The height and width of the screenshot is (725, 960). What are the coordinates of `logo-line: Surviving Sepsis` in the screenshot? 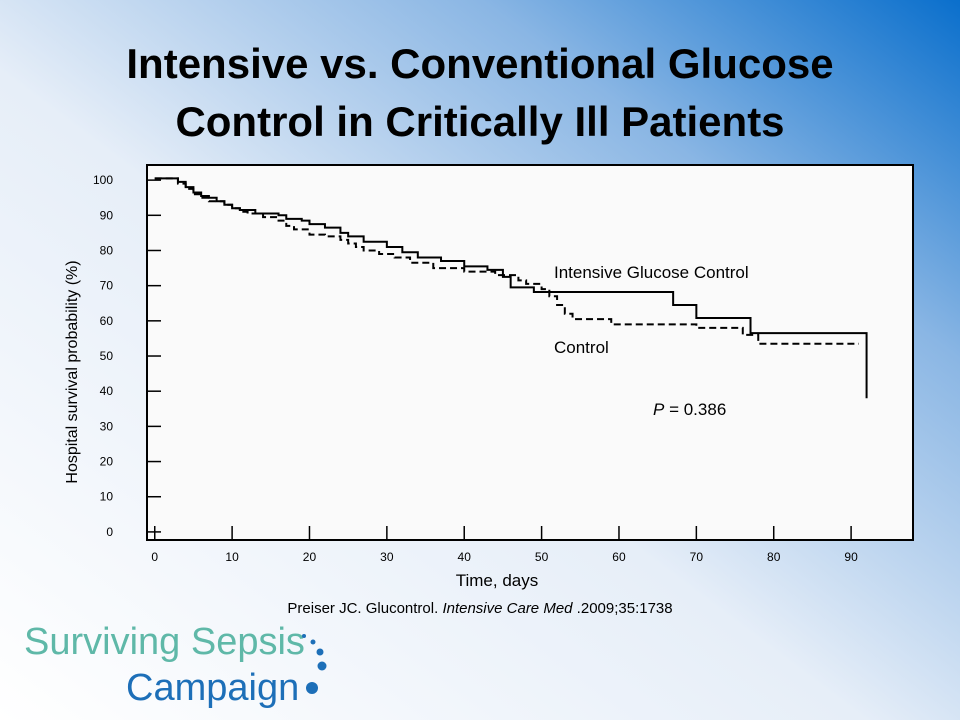 It's located at (164, 642).